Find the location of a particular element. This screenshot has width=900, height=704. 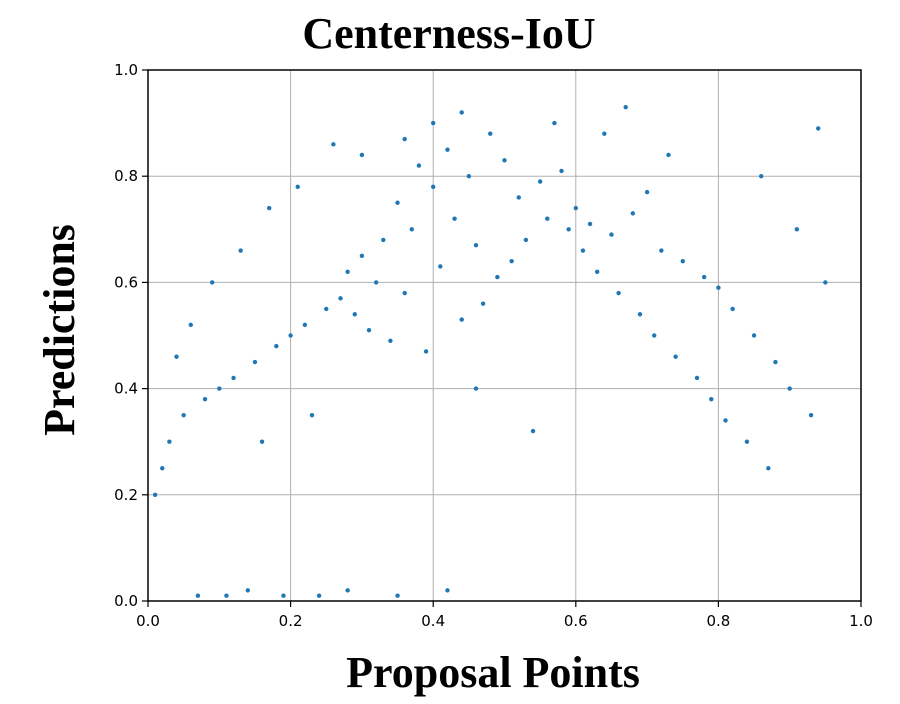

x-tick-label: 0.8 is located at coordinates (718, 621).